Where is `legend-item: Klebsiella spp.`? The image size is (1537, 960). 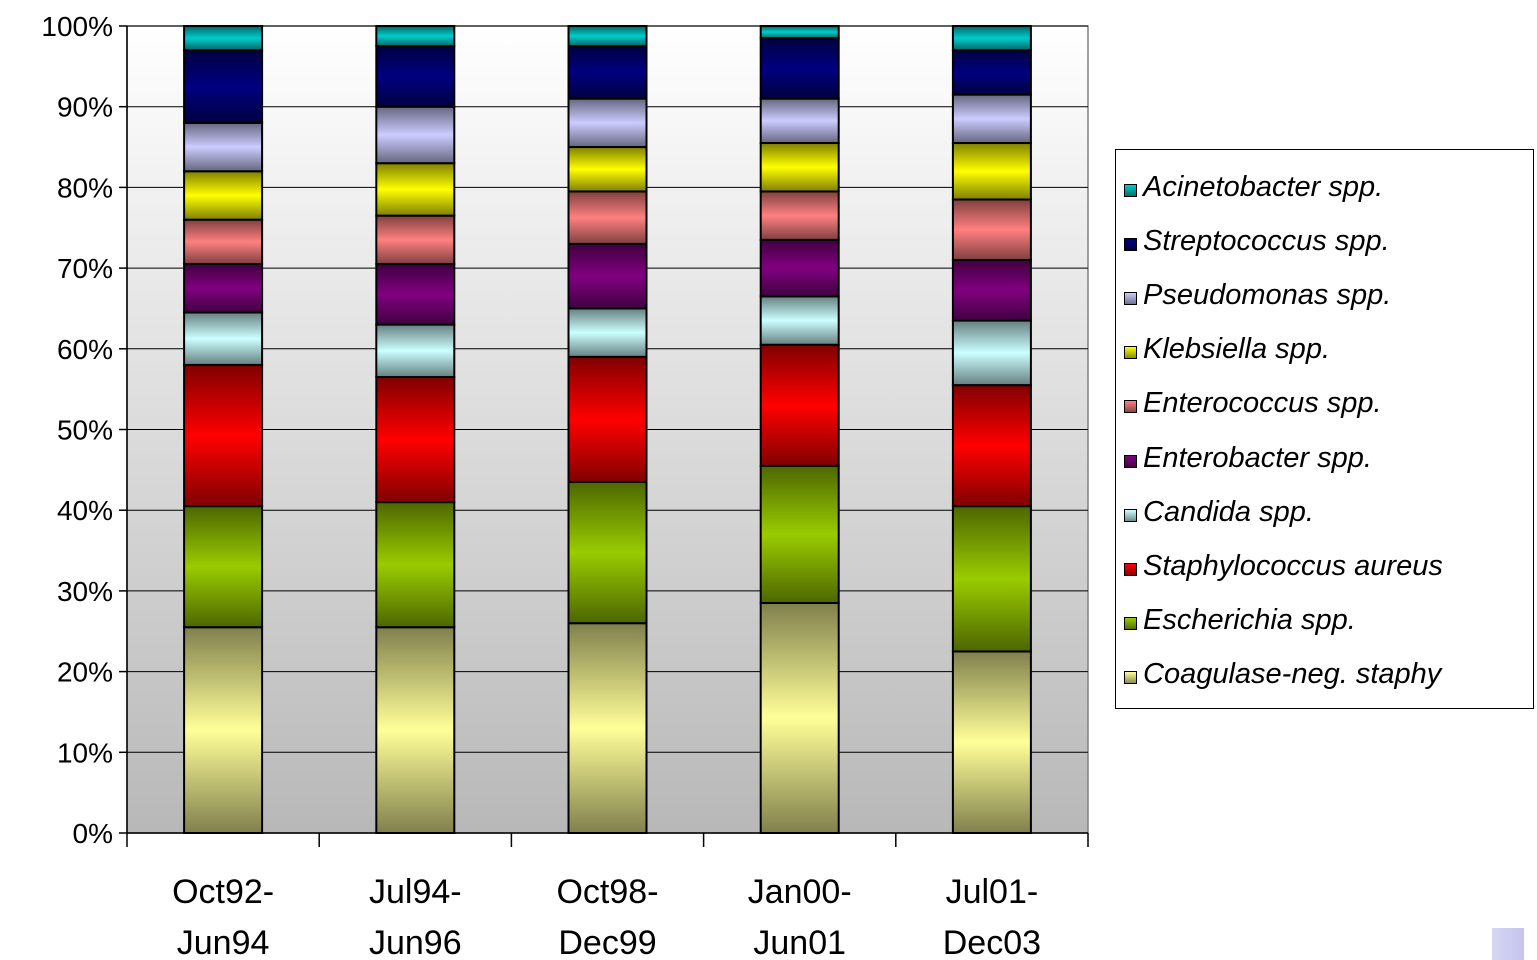
legend-item: Klebsiella spp. is located at coordinates (1324, 350).